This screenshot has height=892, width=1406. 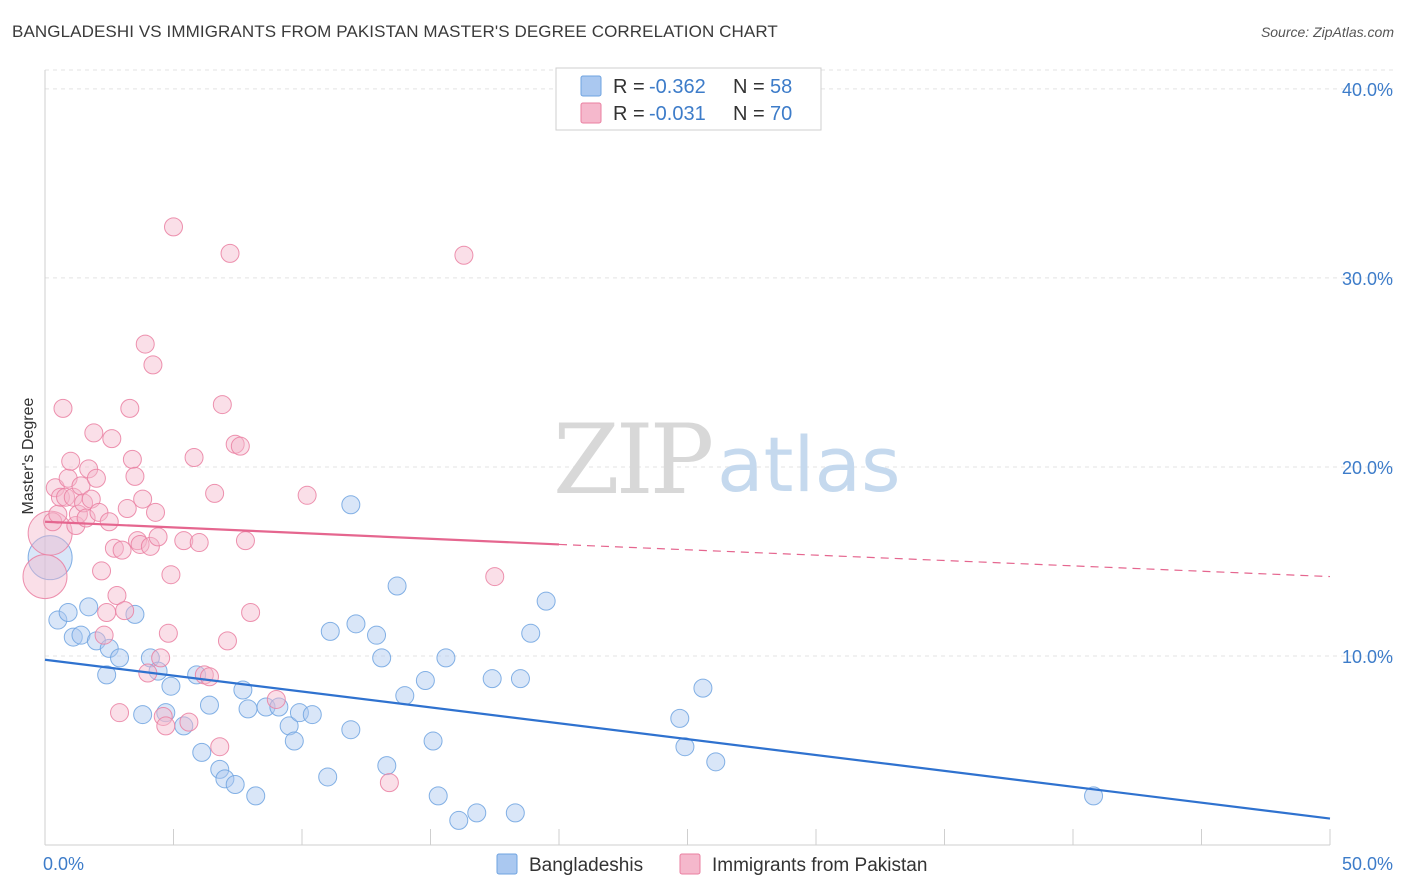 I want to click on x-tick-label: 50.0%, so click(x=1367, y=864).